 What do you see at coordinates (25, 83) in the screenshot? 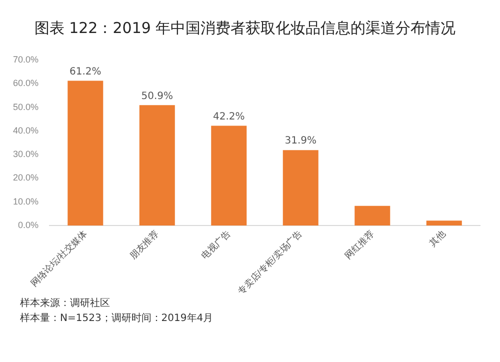
I see `y-tick-label: 60.0%` at bounding box center [25, 83].